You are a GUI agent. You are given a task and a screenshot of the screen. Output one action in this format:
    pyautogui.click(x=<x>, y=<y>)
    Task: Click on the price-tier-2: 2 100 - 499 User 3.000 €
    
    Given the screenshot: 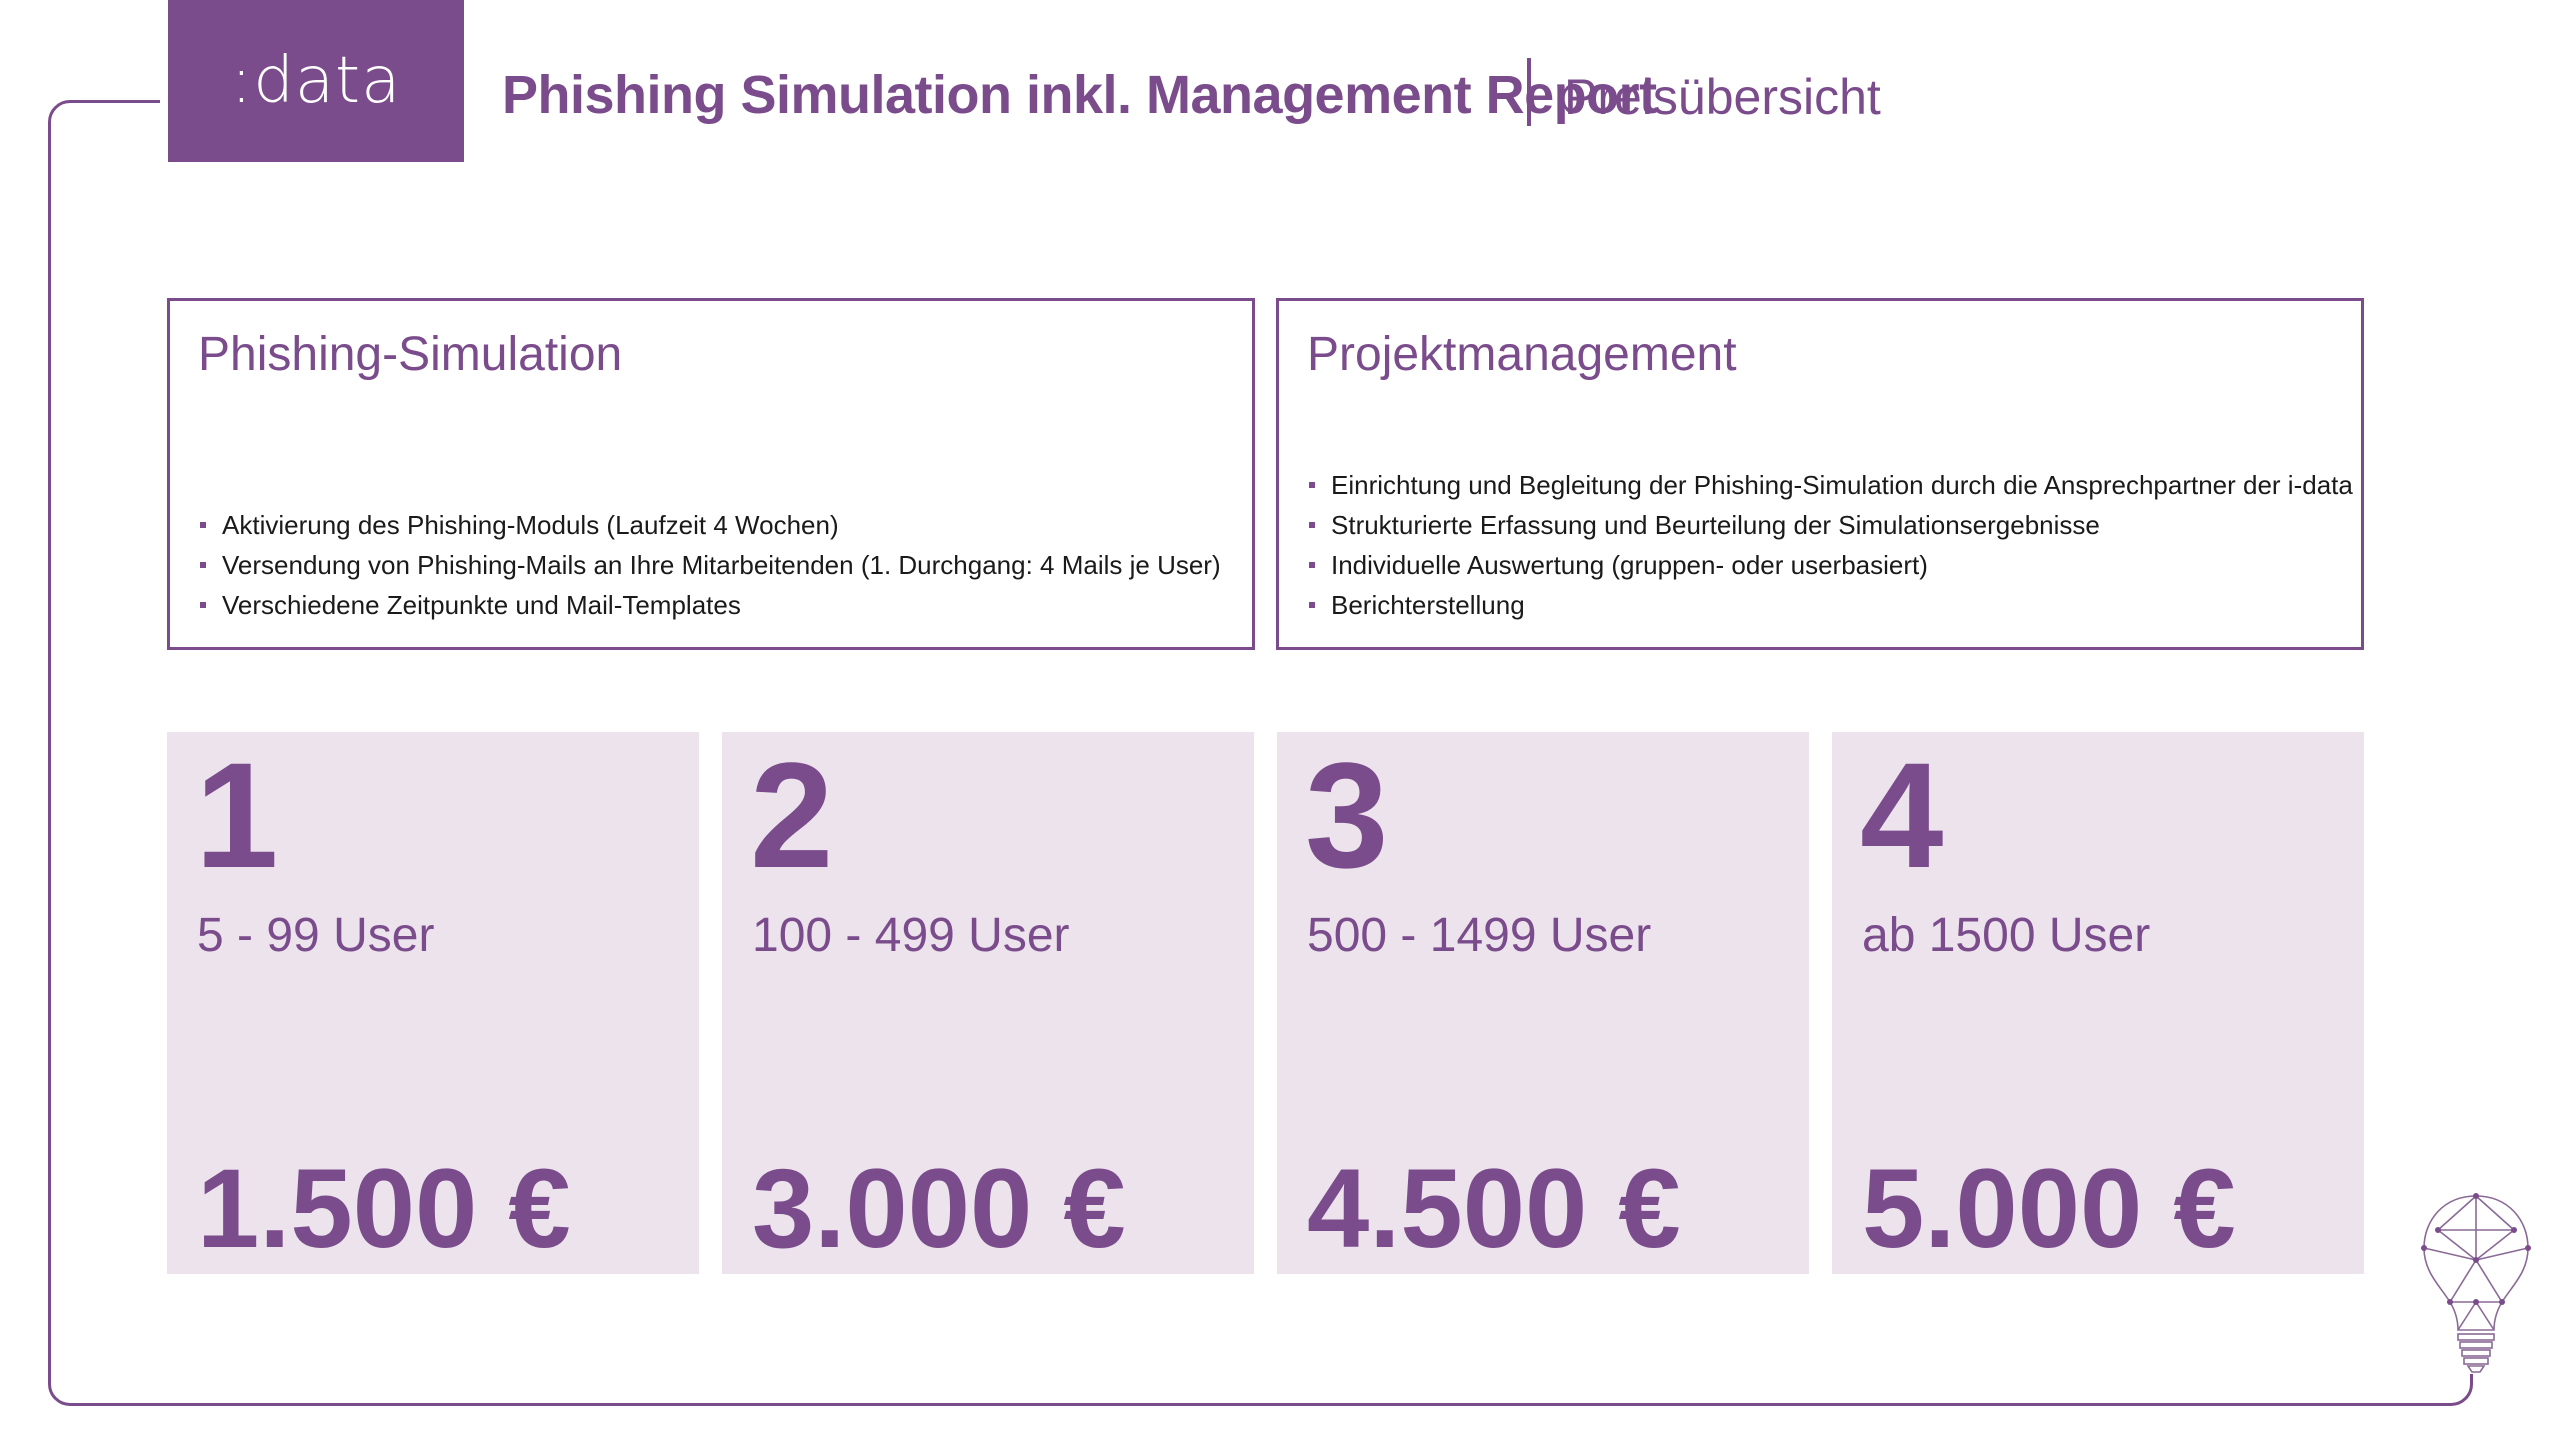 What is the action you would take?
    pyautogui.click(x=988, y=1003)
    